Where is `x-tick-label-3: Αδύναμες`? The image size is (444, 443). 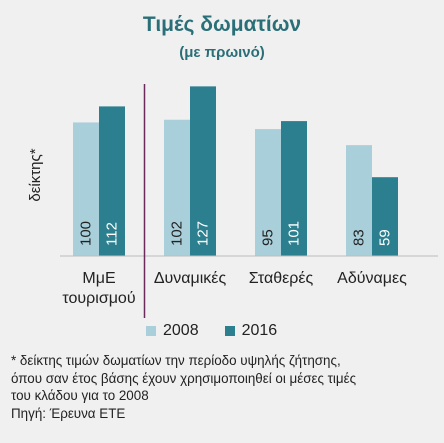 x-tick-label-3: Αδύναμες is located at coordinates (372, 278).